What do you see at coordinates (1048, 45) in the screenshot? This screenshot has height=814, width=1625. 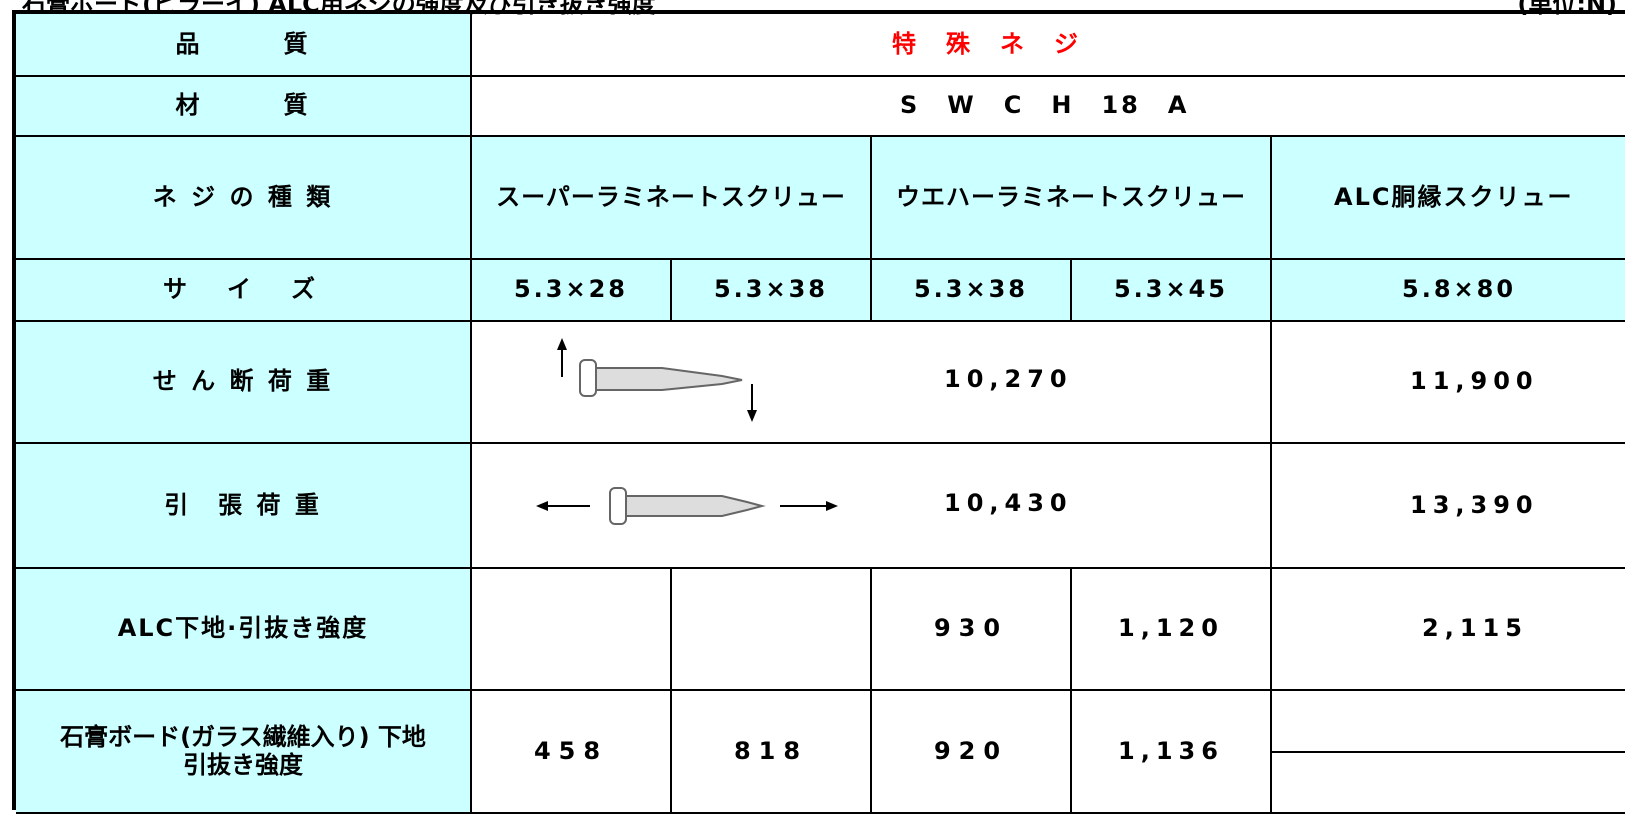 I see `cell: 特 殊 ネ ジ` at bounding box center [1048, 45].